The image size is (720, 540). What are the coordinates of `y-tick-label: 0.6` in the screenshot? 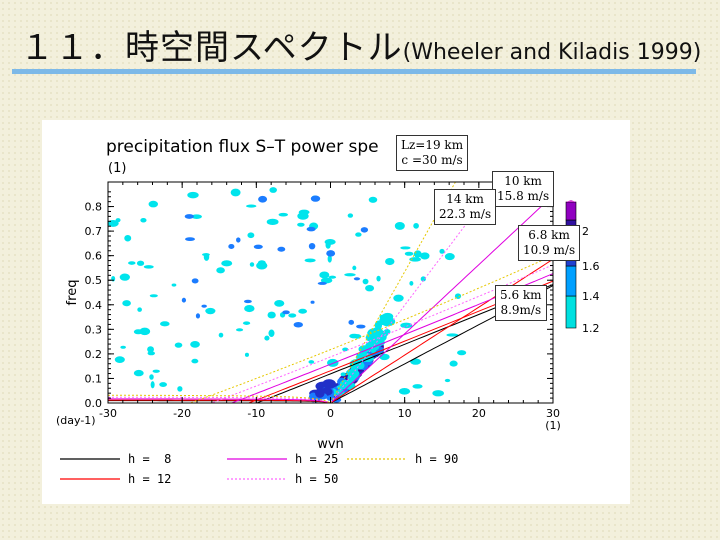 It's located at (94, 256).